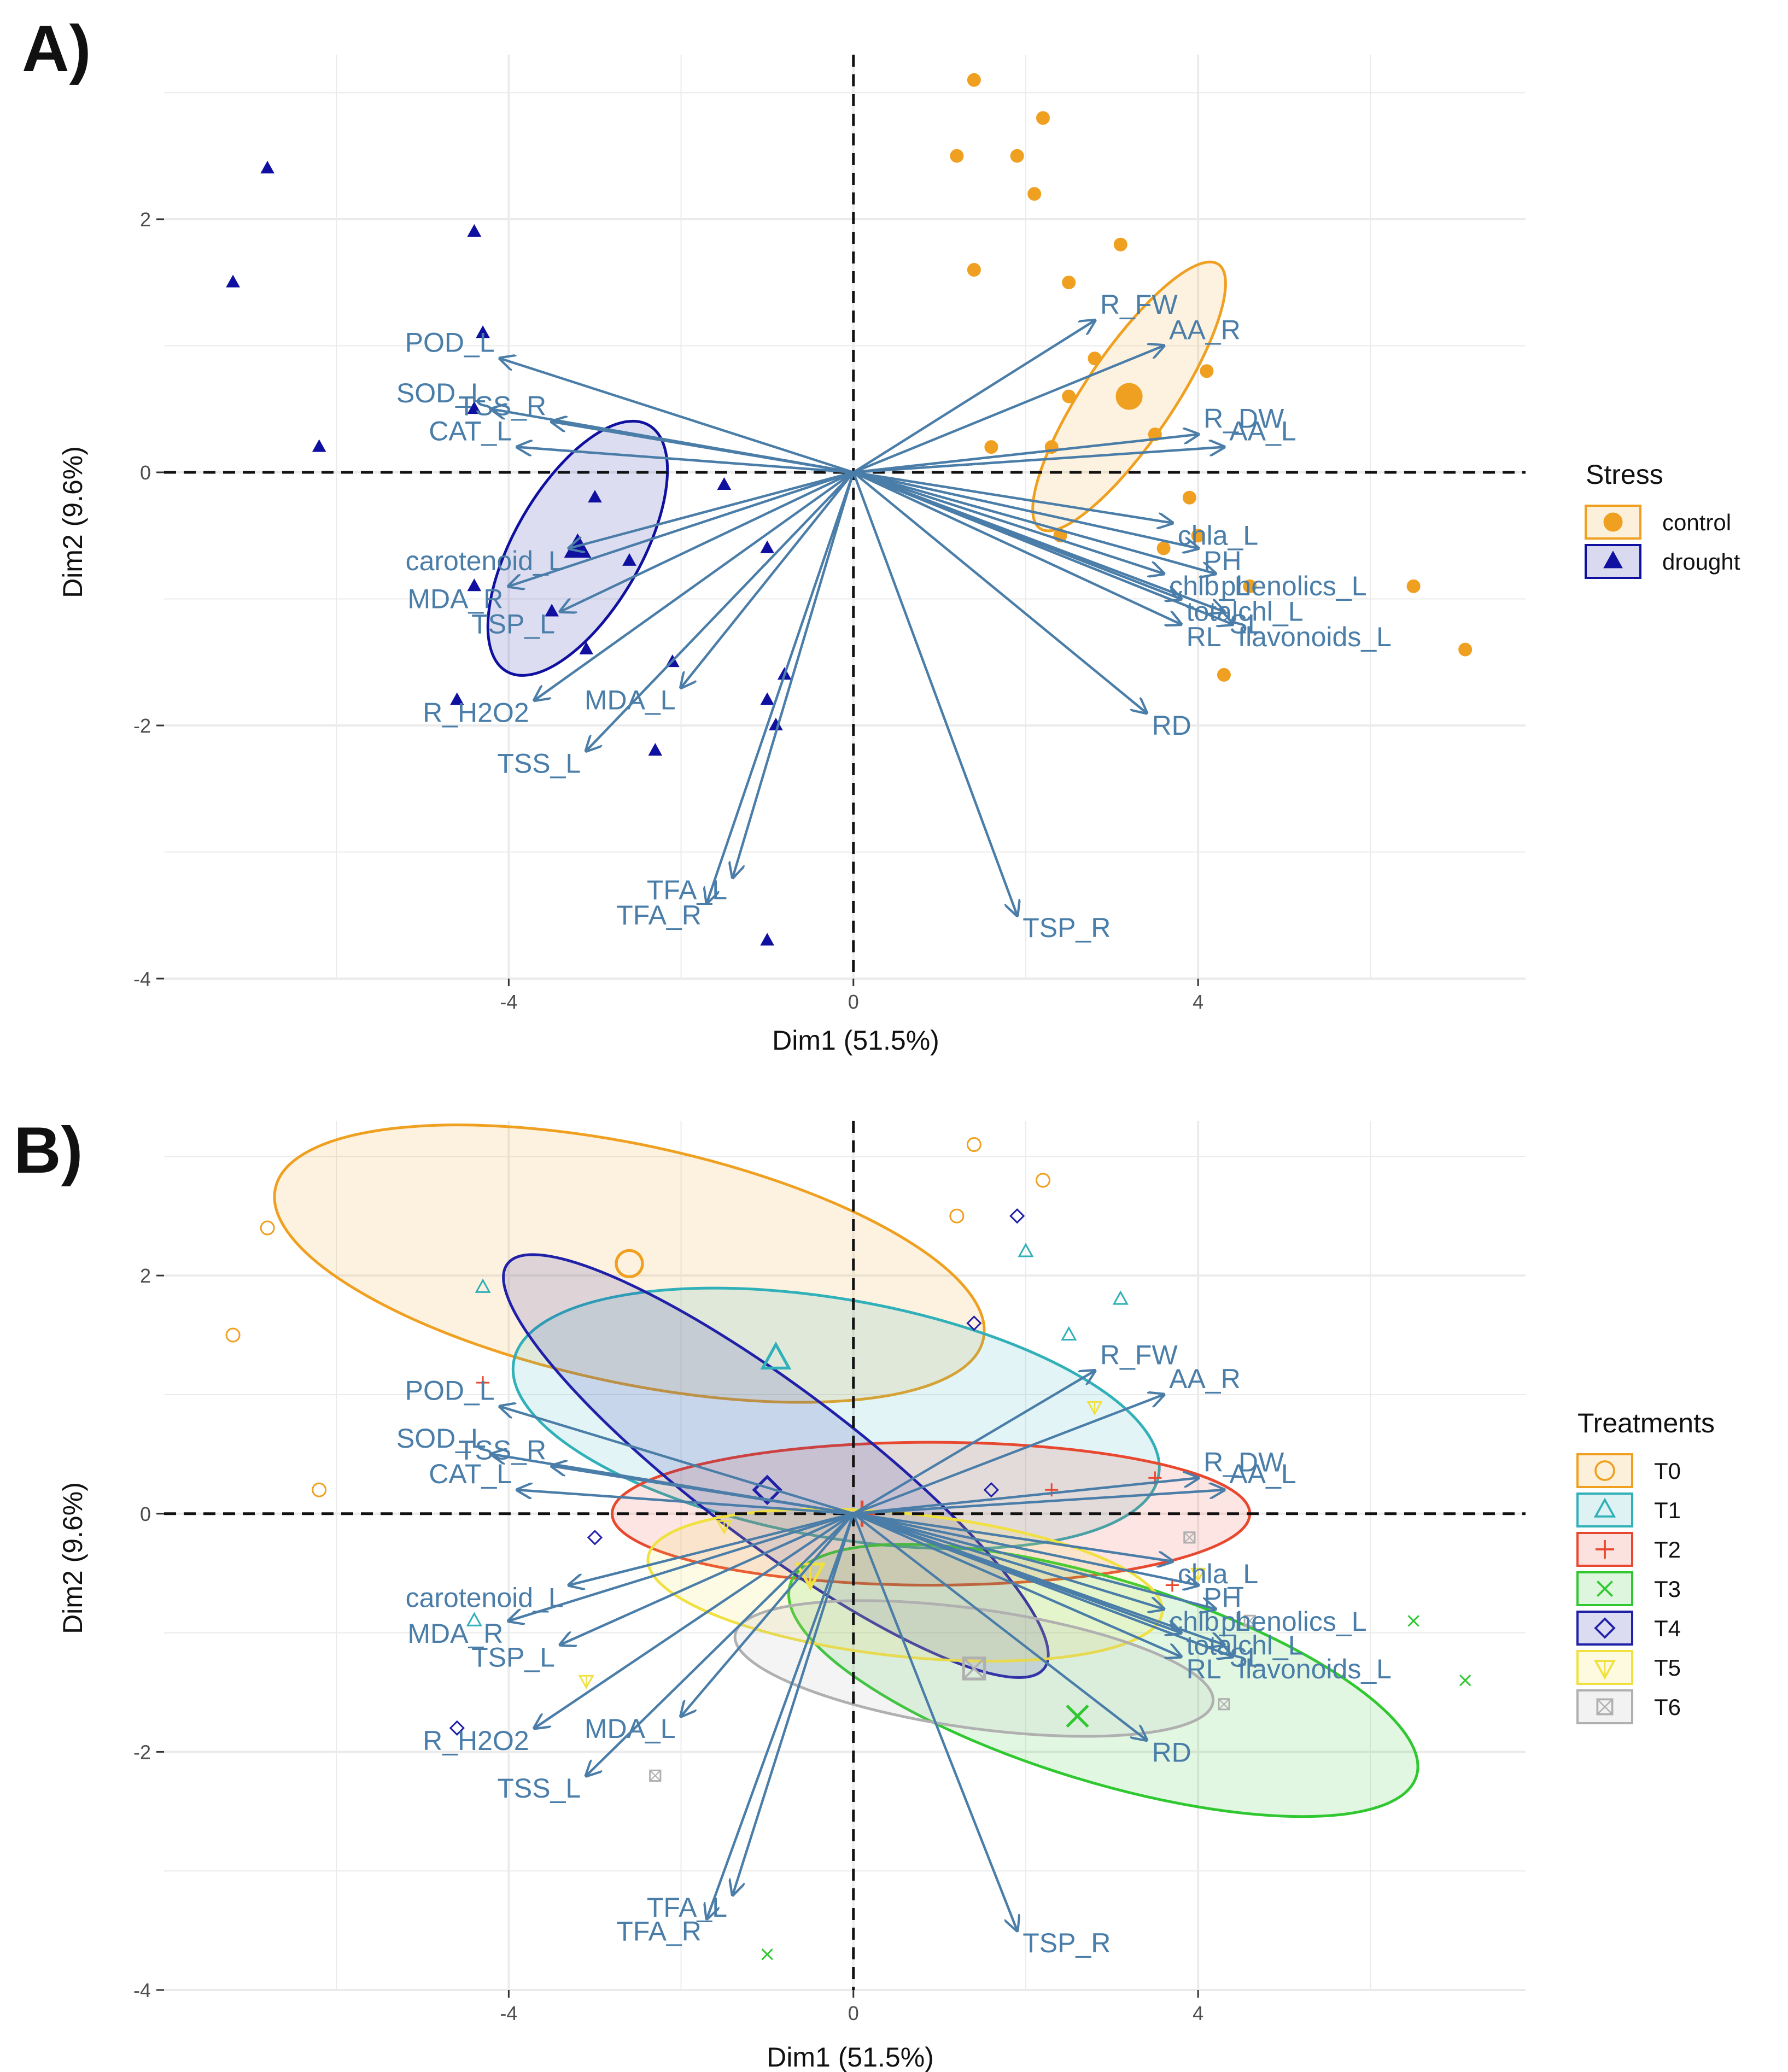 The image size is (1788, 2072). What do you see at coordinates (1646, 1423) in the screenshot?
I see `legend-title: Treatments` at bounding box center [1646, 1423].